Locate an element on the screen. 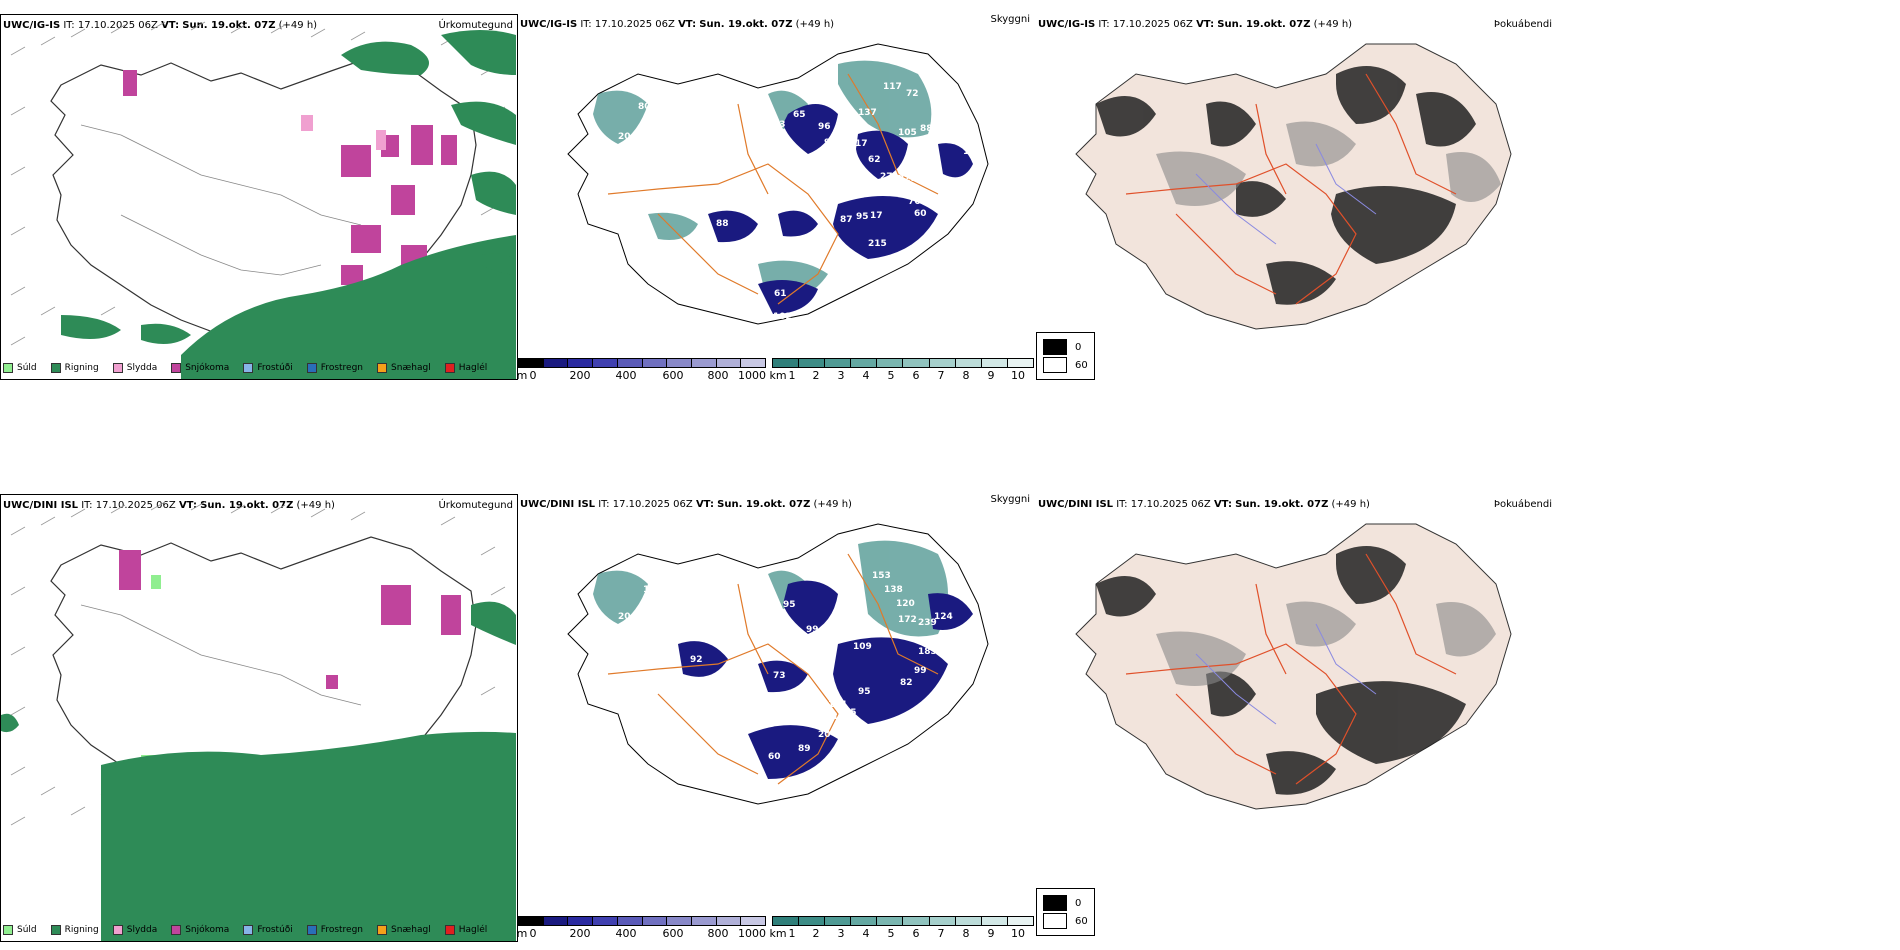 Image resolution: width=1900 pixels, height=950 pixels. svg-text: 229 is located at coordinates (907, 179).